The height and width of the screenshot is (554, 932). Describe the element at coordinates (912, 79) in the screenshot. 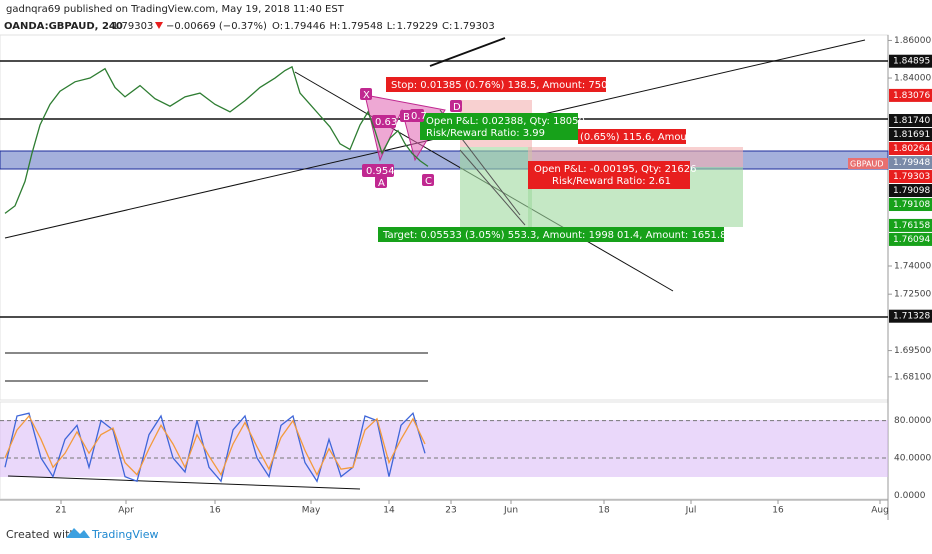

I see `y-tick-label: 1.84000` at that location.